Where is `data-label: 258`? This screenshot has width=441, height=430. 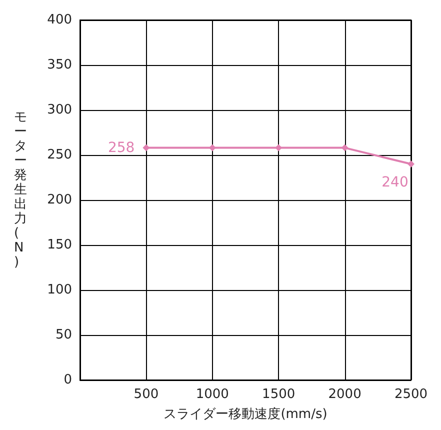
data-label: 258 is located at coordinates (121, 148).